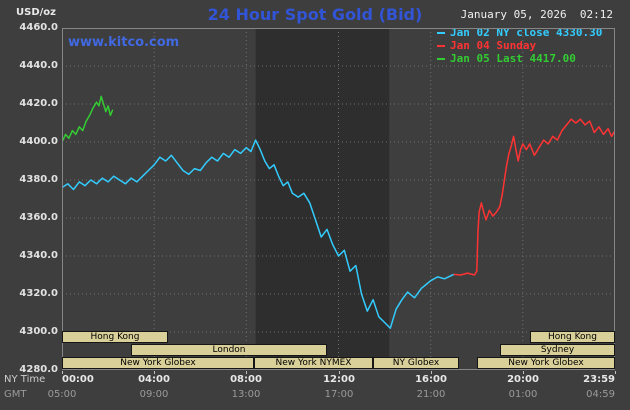 This screenshot has width=630, height=410. What do you see at coordinates (78, 379) in the screenshot?
I see `ny-tick-label: 00:00` at bounding box center [78, 379].